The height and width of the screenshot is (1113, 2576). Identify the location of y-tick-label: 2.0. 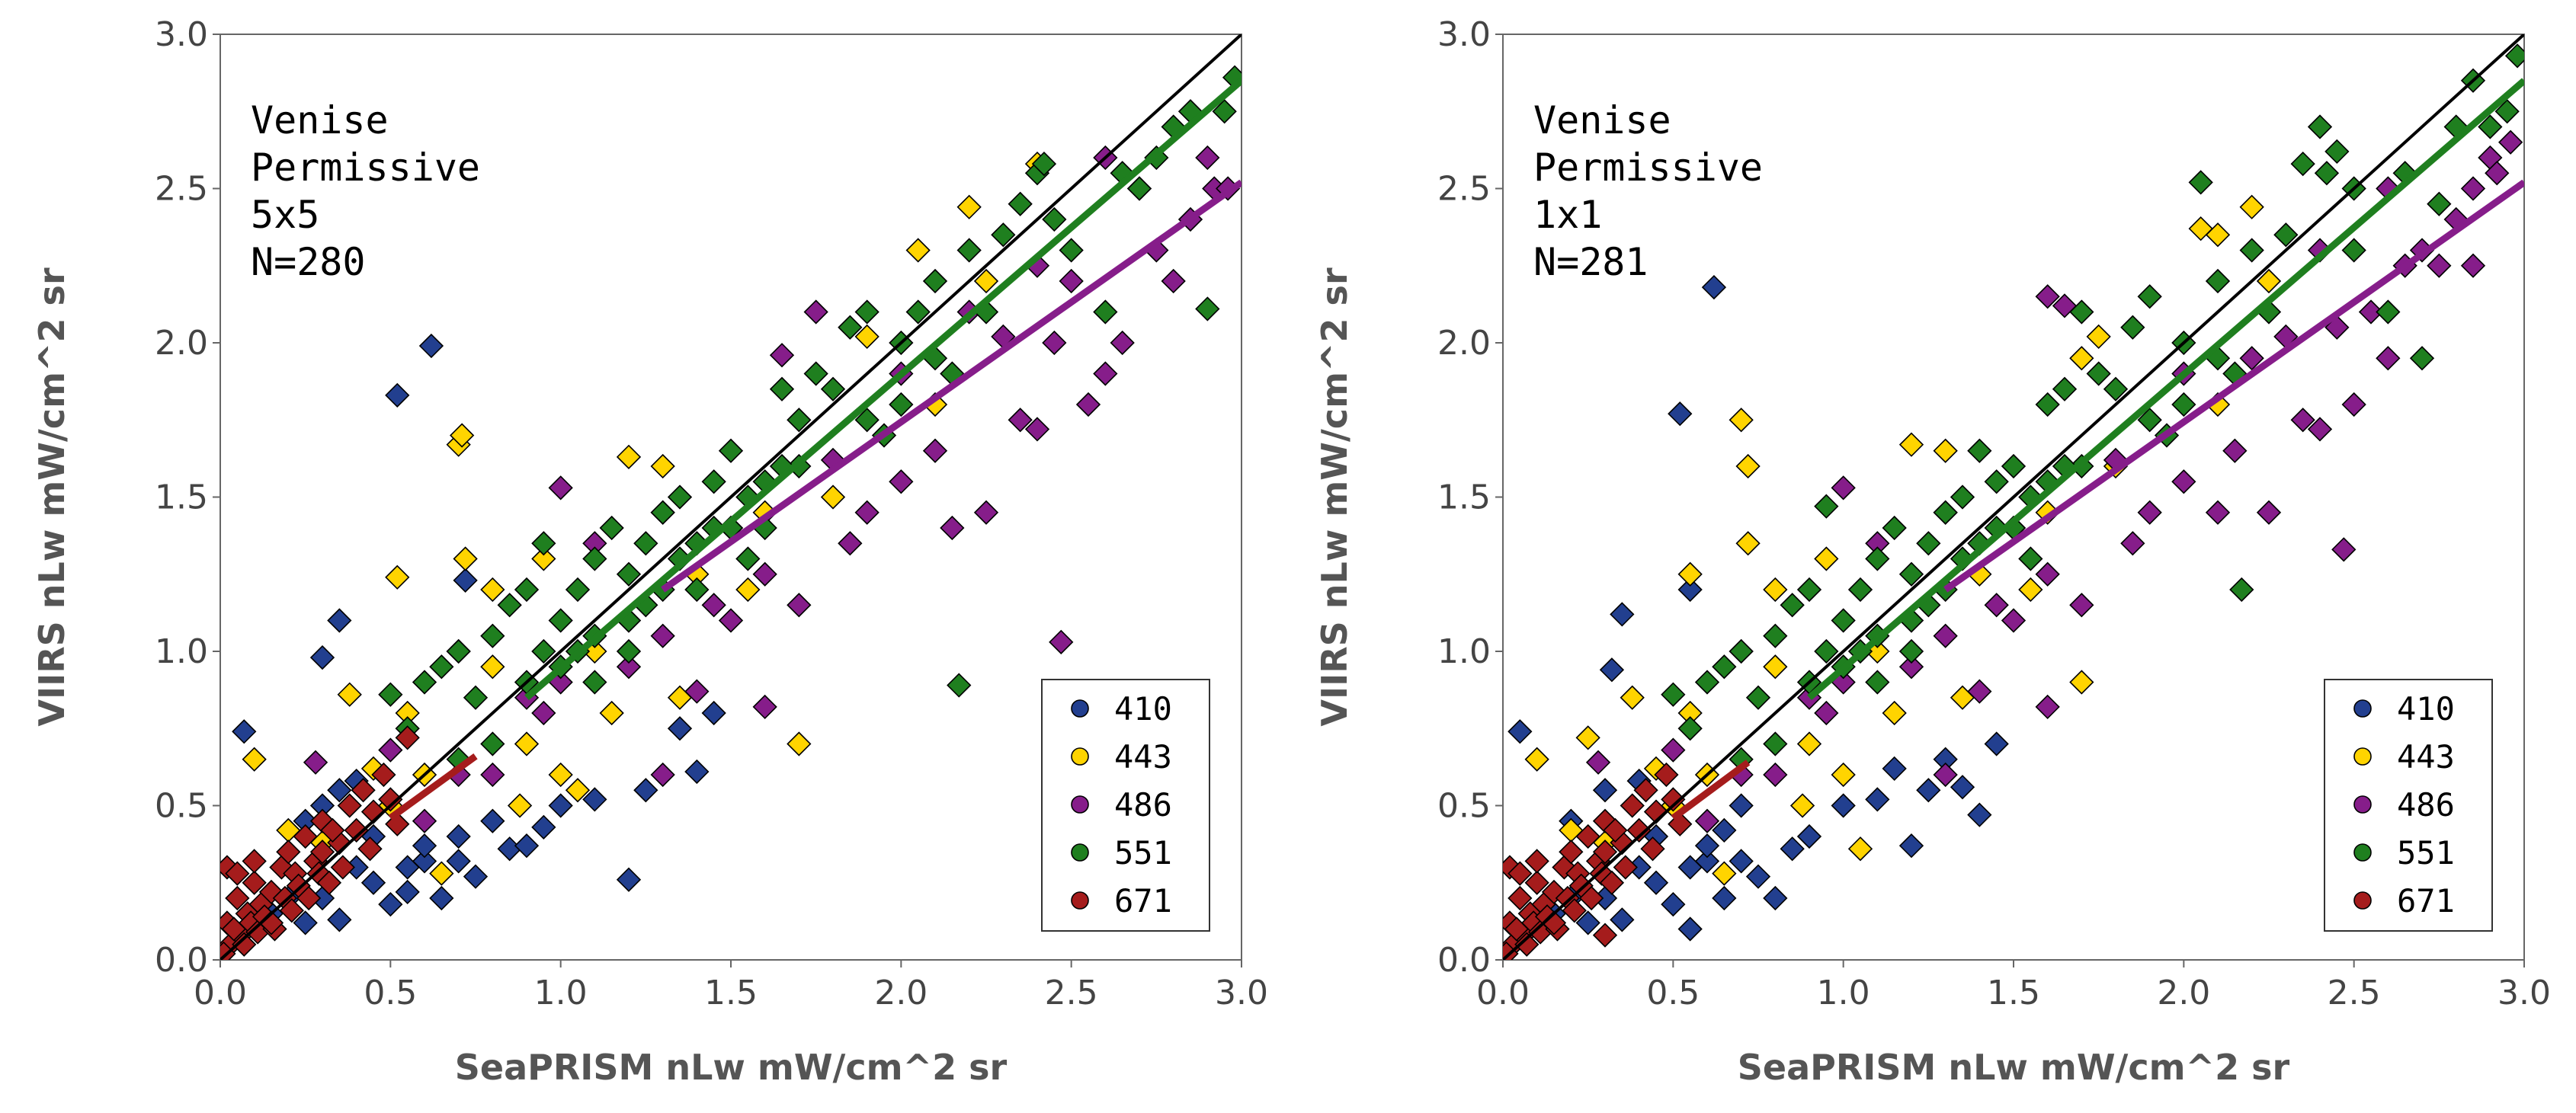
(1464, 343).